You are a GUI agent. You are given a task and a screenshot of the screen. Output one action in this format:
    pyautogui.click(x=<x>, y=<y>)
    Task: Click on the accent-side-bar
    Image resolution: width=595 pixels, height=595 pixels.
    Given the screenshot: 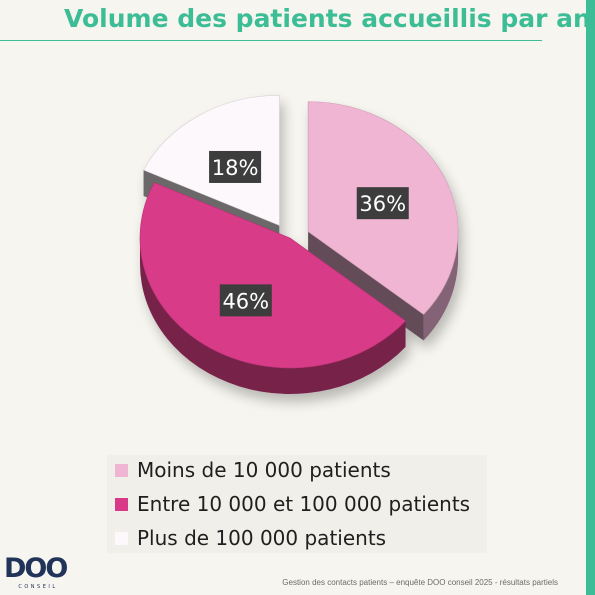 What is the action you would take?
    pyautogui.click(x=590, y=297)
    